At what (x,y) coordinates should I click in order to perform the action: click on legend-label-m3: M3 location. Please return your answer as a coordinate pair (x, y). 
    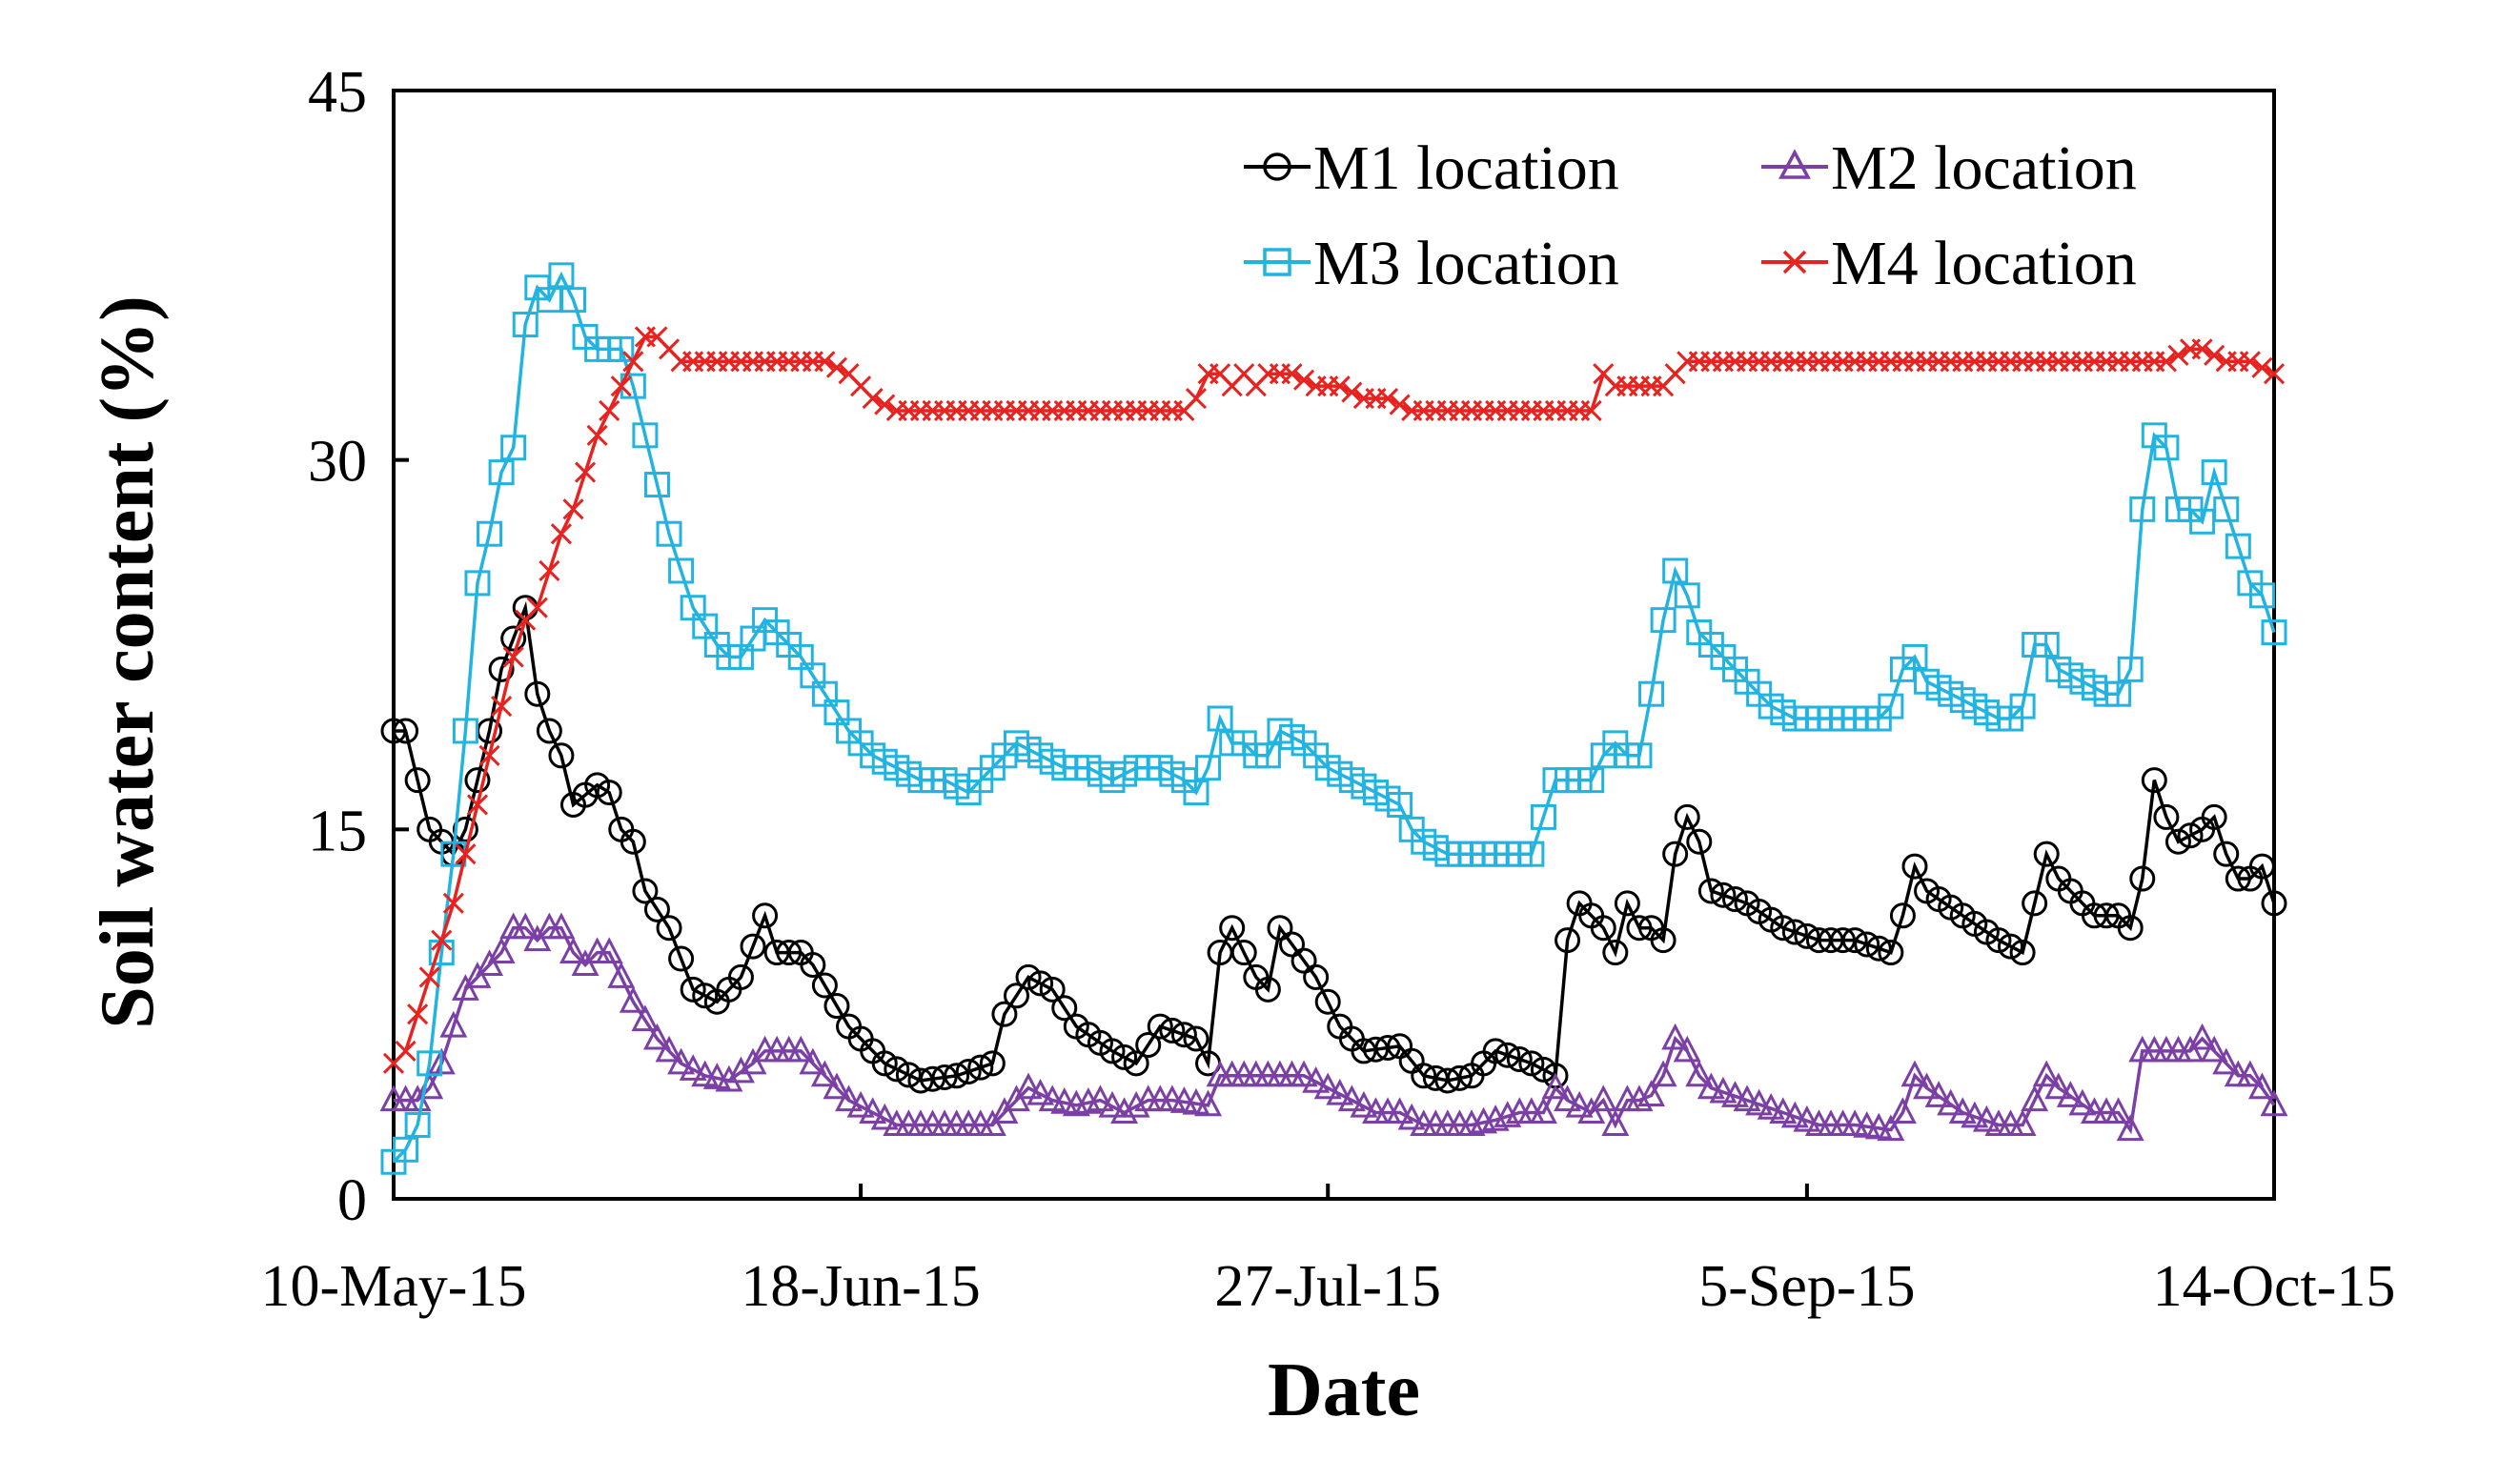
    Looking at the image, I should click on (1466, 263).